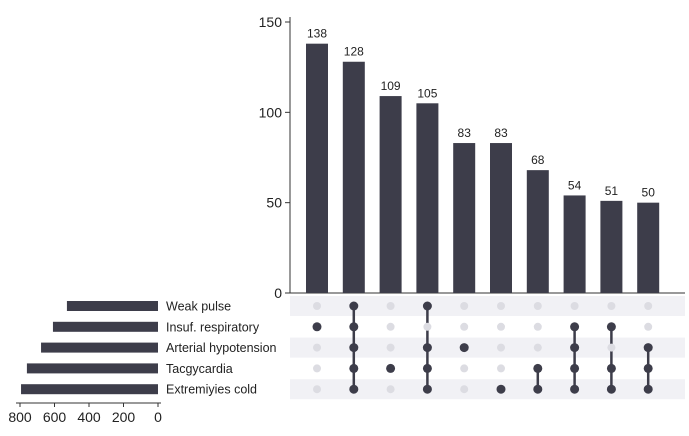 This screenshot has height=436, width=689. What do you see at coordinates (211, 390) in the screenshot?
I see `set-name-label: Extremiyies cold` at bounding box center [211, 390].